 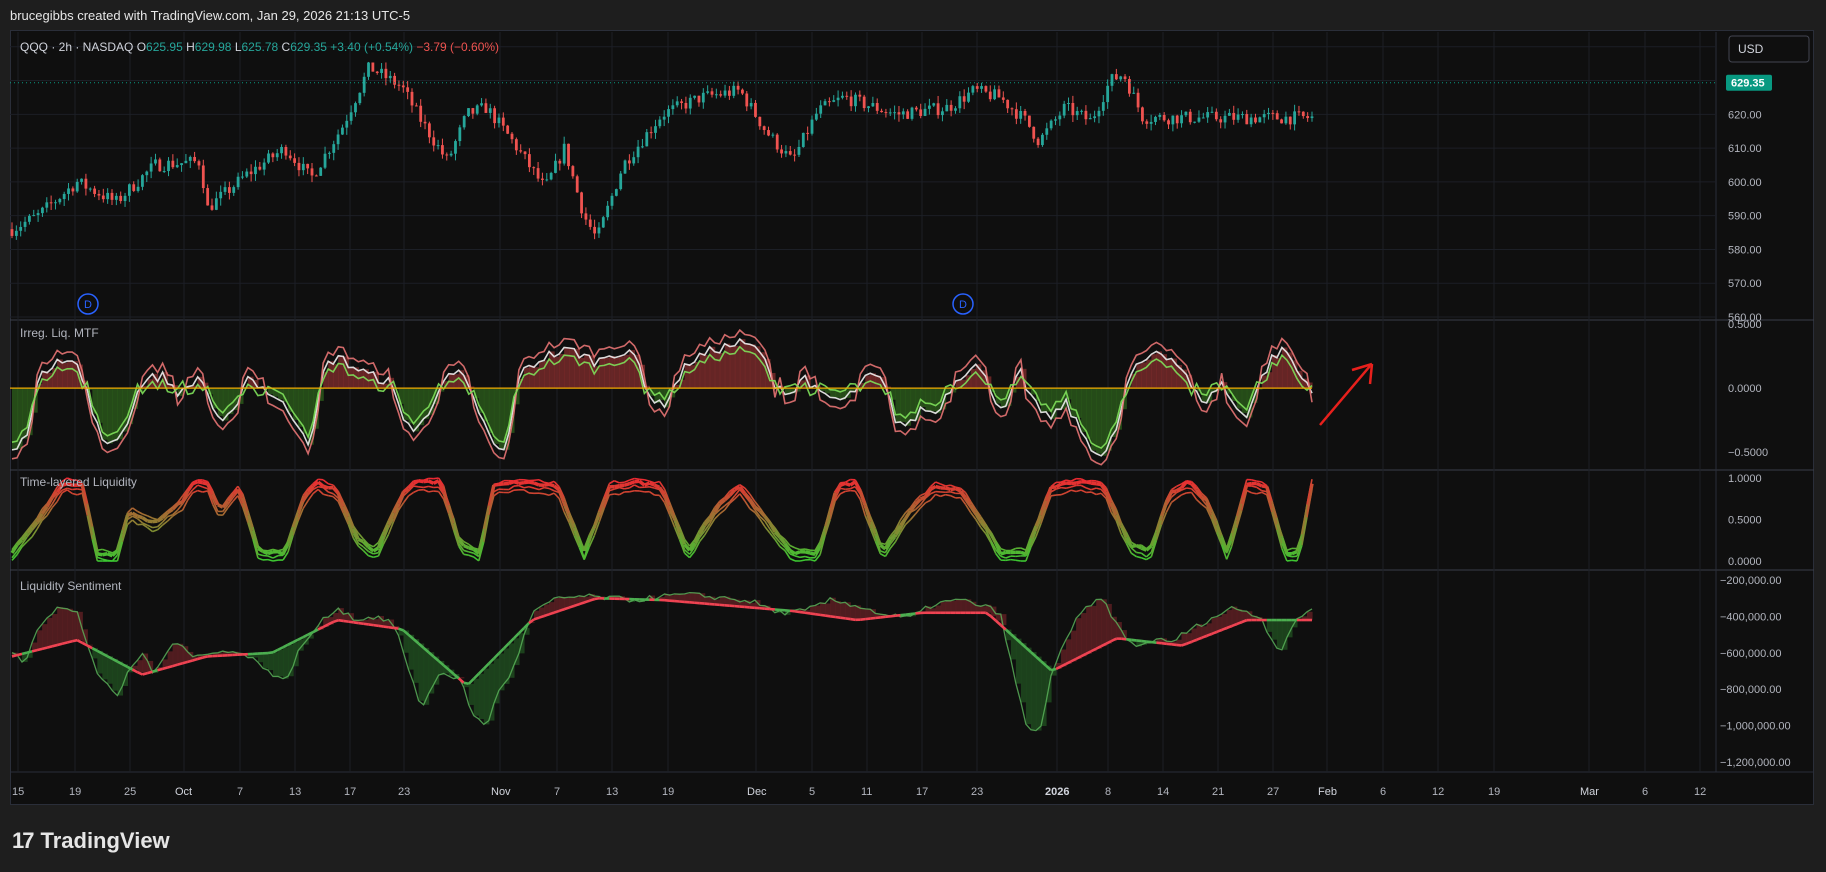 What do you see at coordinates (1362, 373) in the screenshot?
I see `annotation-arrow-head-icon` at bounding box center [1362, 373].